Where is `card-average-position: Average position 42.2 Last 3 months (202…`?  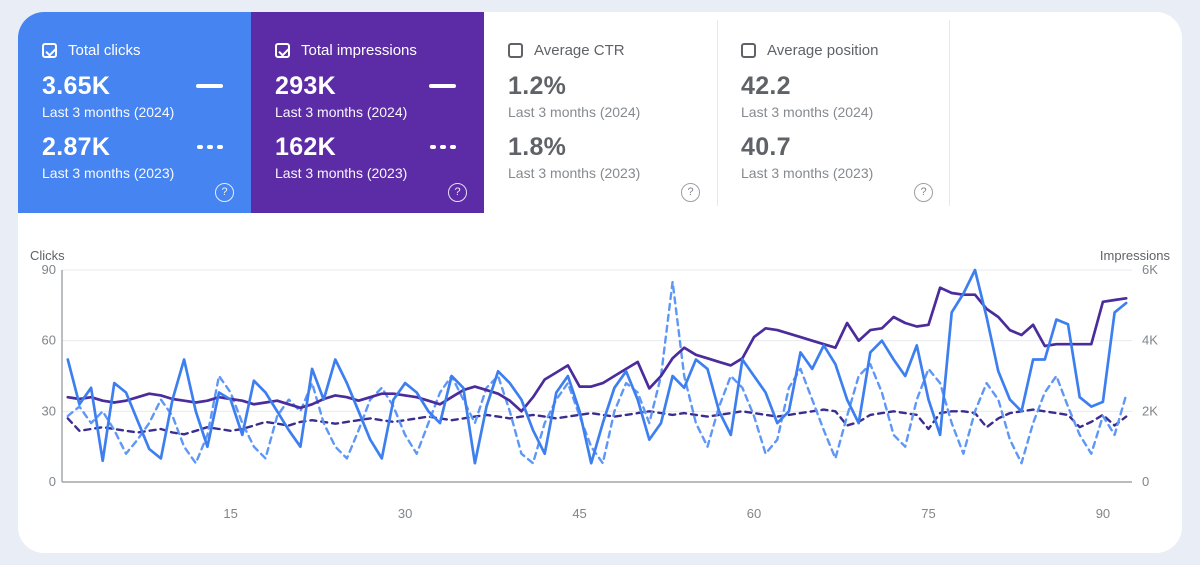
card-average-position: Average position 42.2 Last 3 months (202… is located at coordinates (833, 112).